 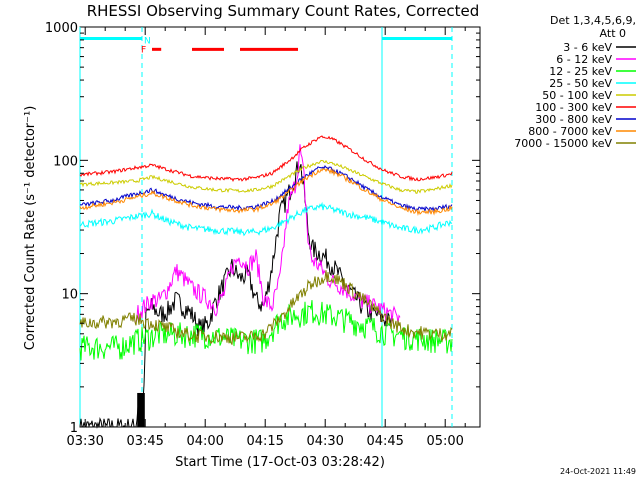 What do you see at coordinates (30, 228) in the screenshot?
I see `y-axis-label: Corrected Count Rate (s⁻¹ detector⁻¹)` at bounding box center [30, 228].